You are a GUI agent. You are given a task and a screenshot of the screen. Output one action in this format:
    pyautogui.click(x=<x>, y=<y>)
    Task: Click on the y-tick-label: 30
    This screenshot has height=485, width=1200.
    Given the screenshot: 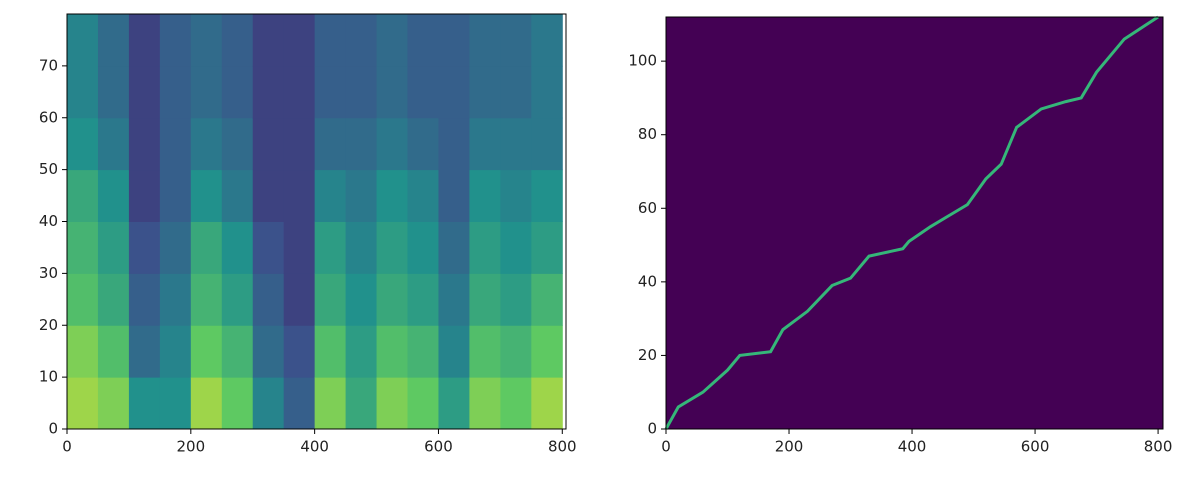 What is the action you would take?
    pyautogui.click(x=48, y=273)
    